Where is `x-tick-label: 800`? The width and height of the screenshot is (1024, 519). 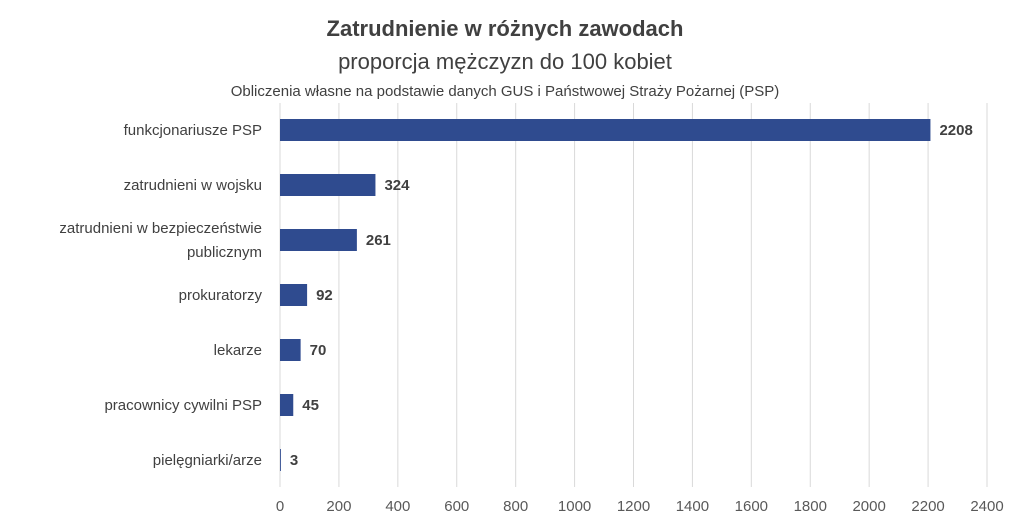 x-tick-label: 800 is located at coordinates (515, 506).